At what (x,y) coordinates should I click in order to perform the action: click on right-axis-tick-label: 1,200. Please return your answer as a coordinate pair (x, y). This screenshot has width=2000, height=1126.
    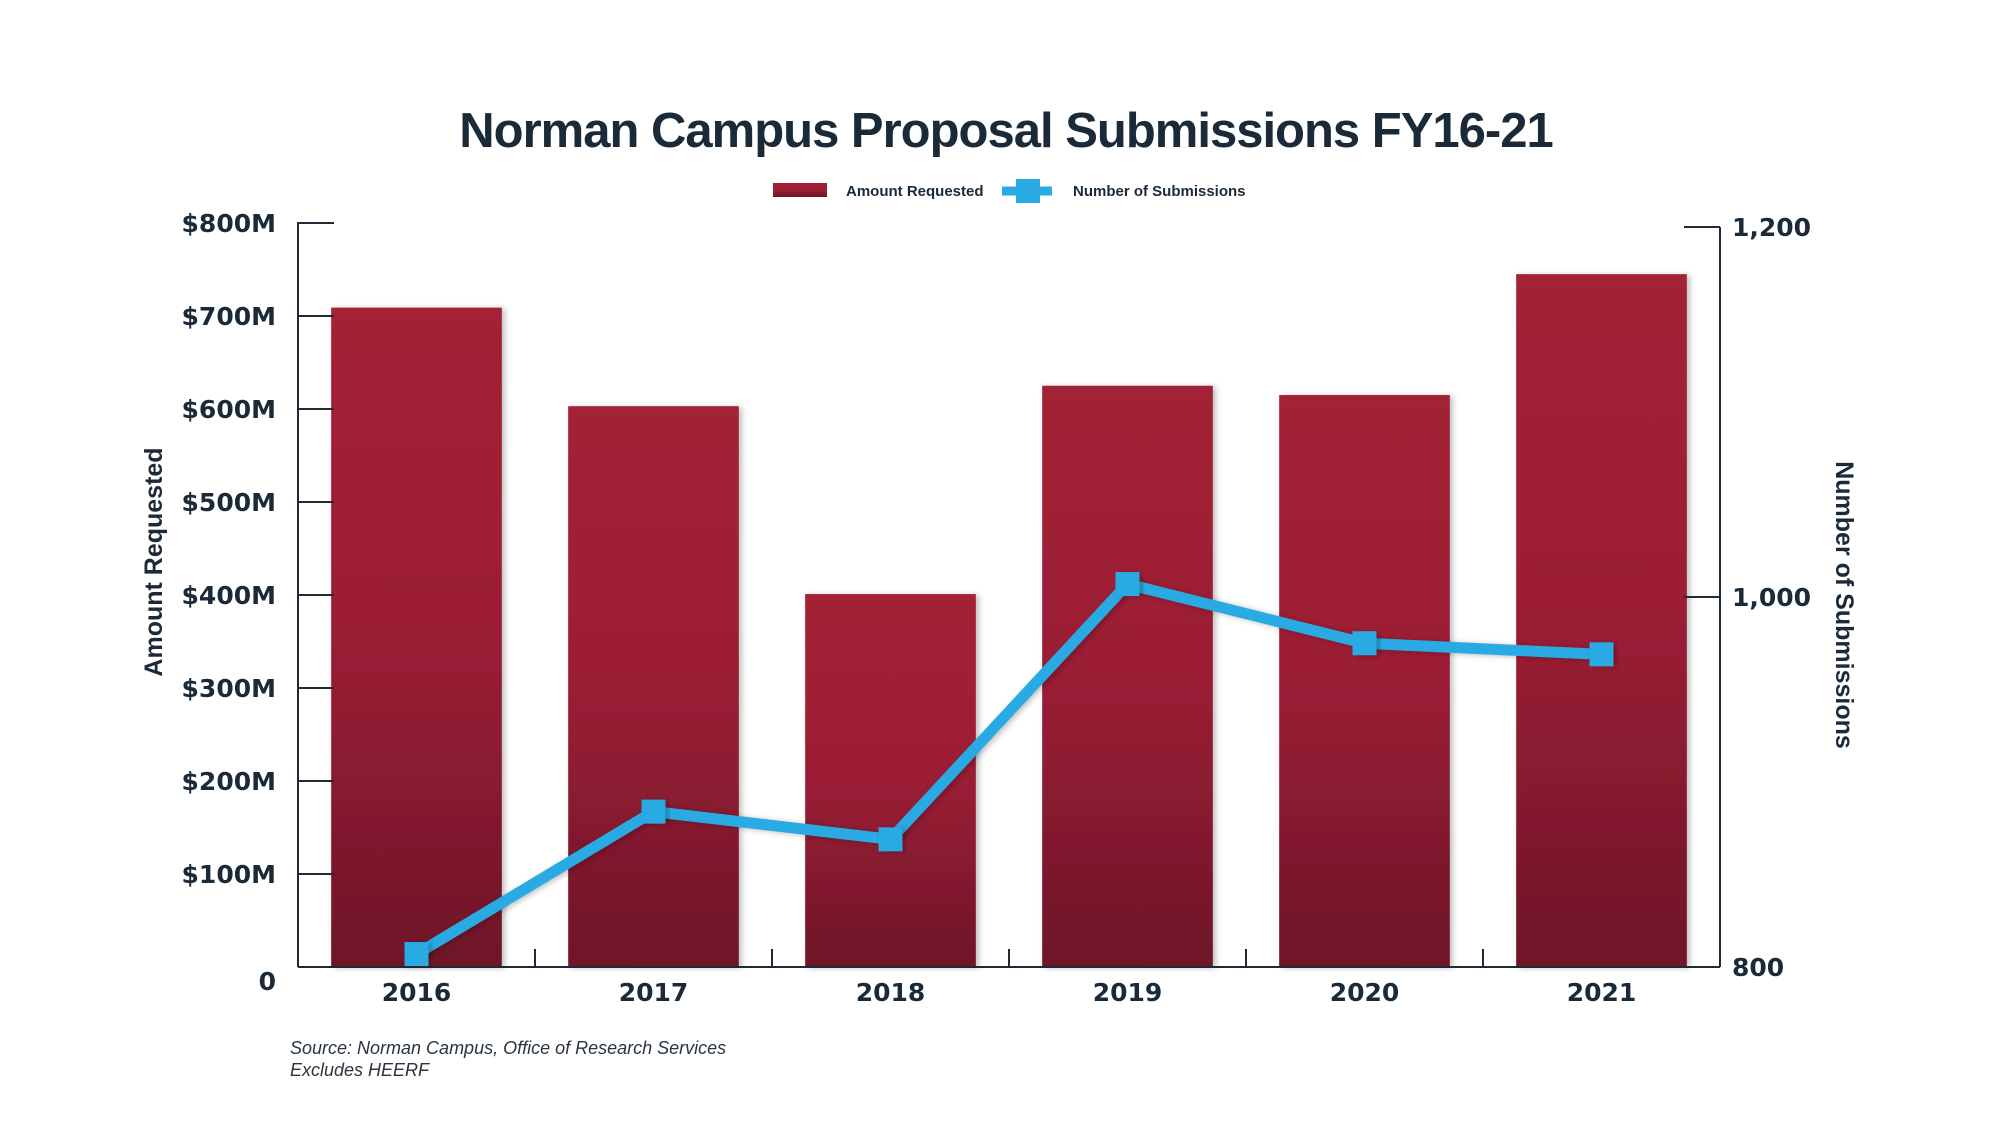
    Looking at the image, I should click on (1771, 227).